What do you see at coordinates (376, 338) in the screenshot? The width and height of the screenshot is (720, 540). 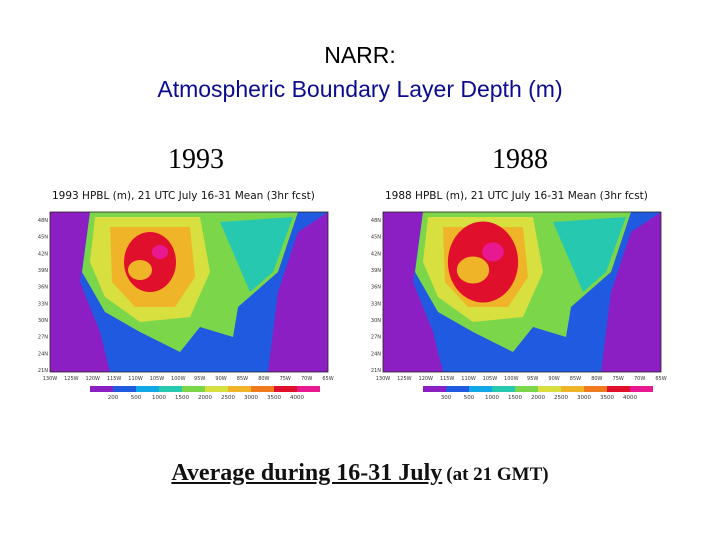 I see `lat-label: 27N` at bounding box center [376, 338].